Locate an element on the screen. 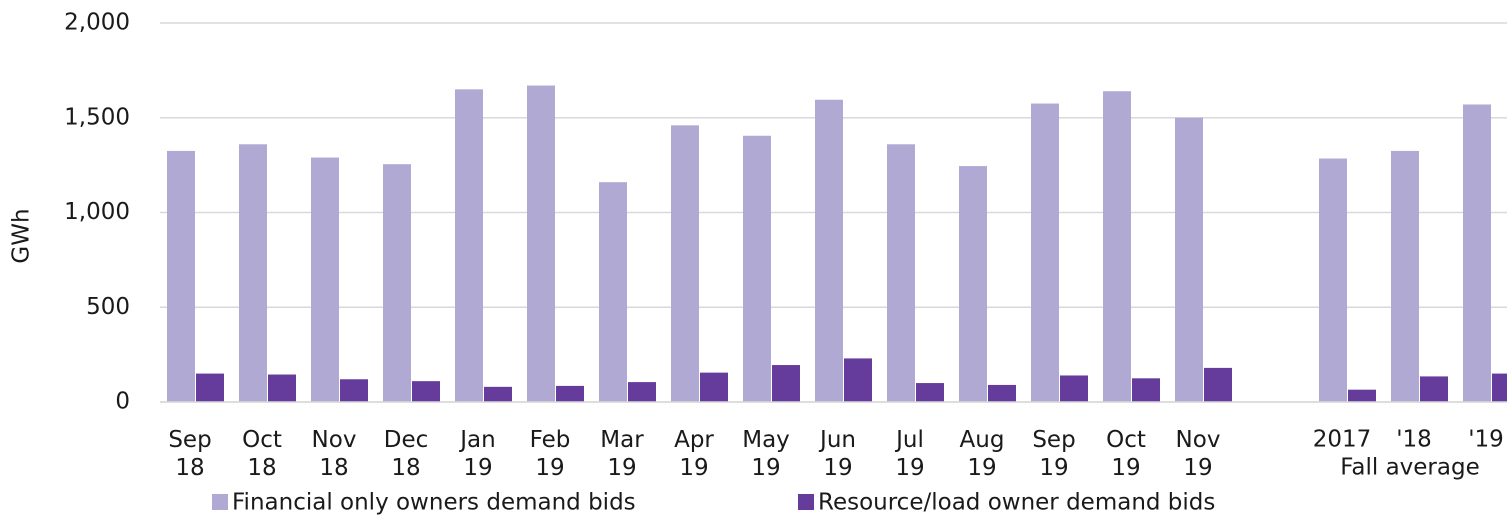 The height and width of the screenshot is (523, 1507). x-tick-label: Sep 18 is located at coordinates (189, 454).